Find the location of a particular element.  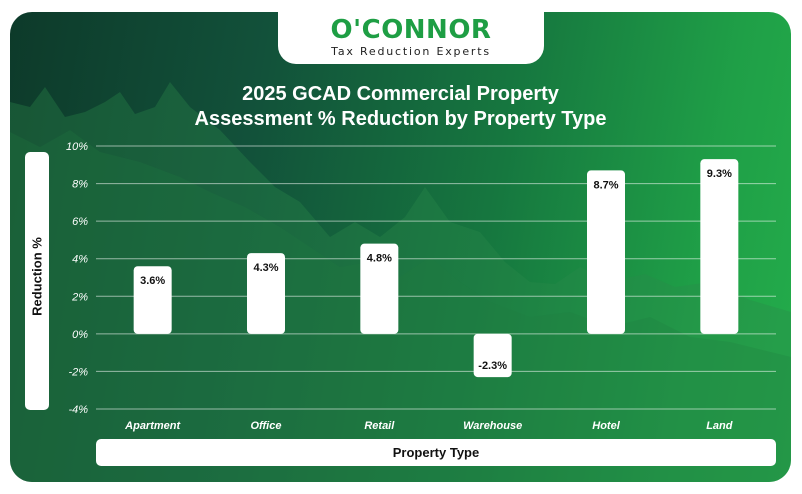

y-tick-label: 10% is located at coordinates (77, 147).